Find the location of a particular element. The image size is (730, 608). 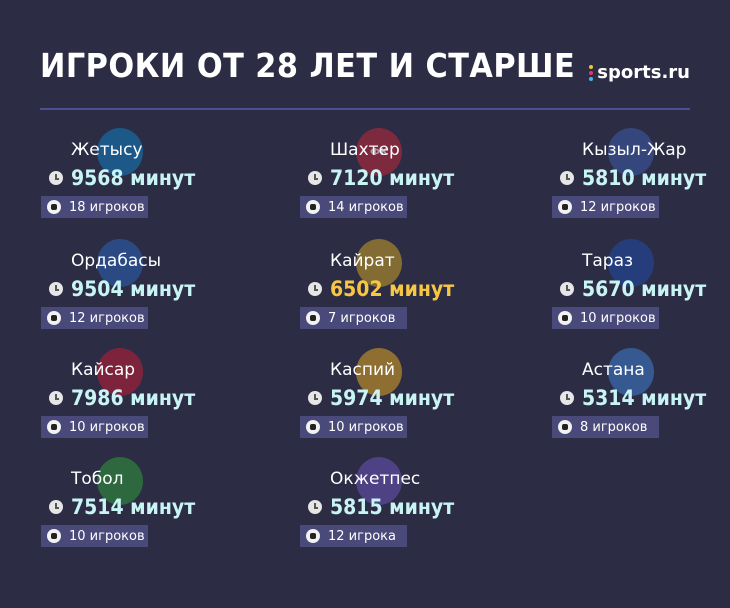

players-badge: 7 игроков is located at coordinates (353, 318).